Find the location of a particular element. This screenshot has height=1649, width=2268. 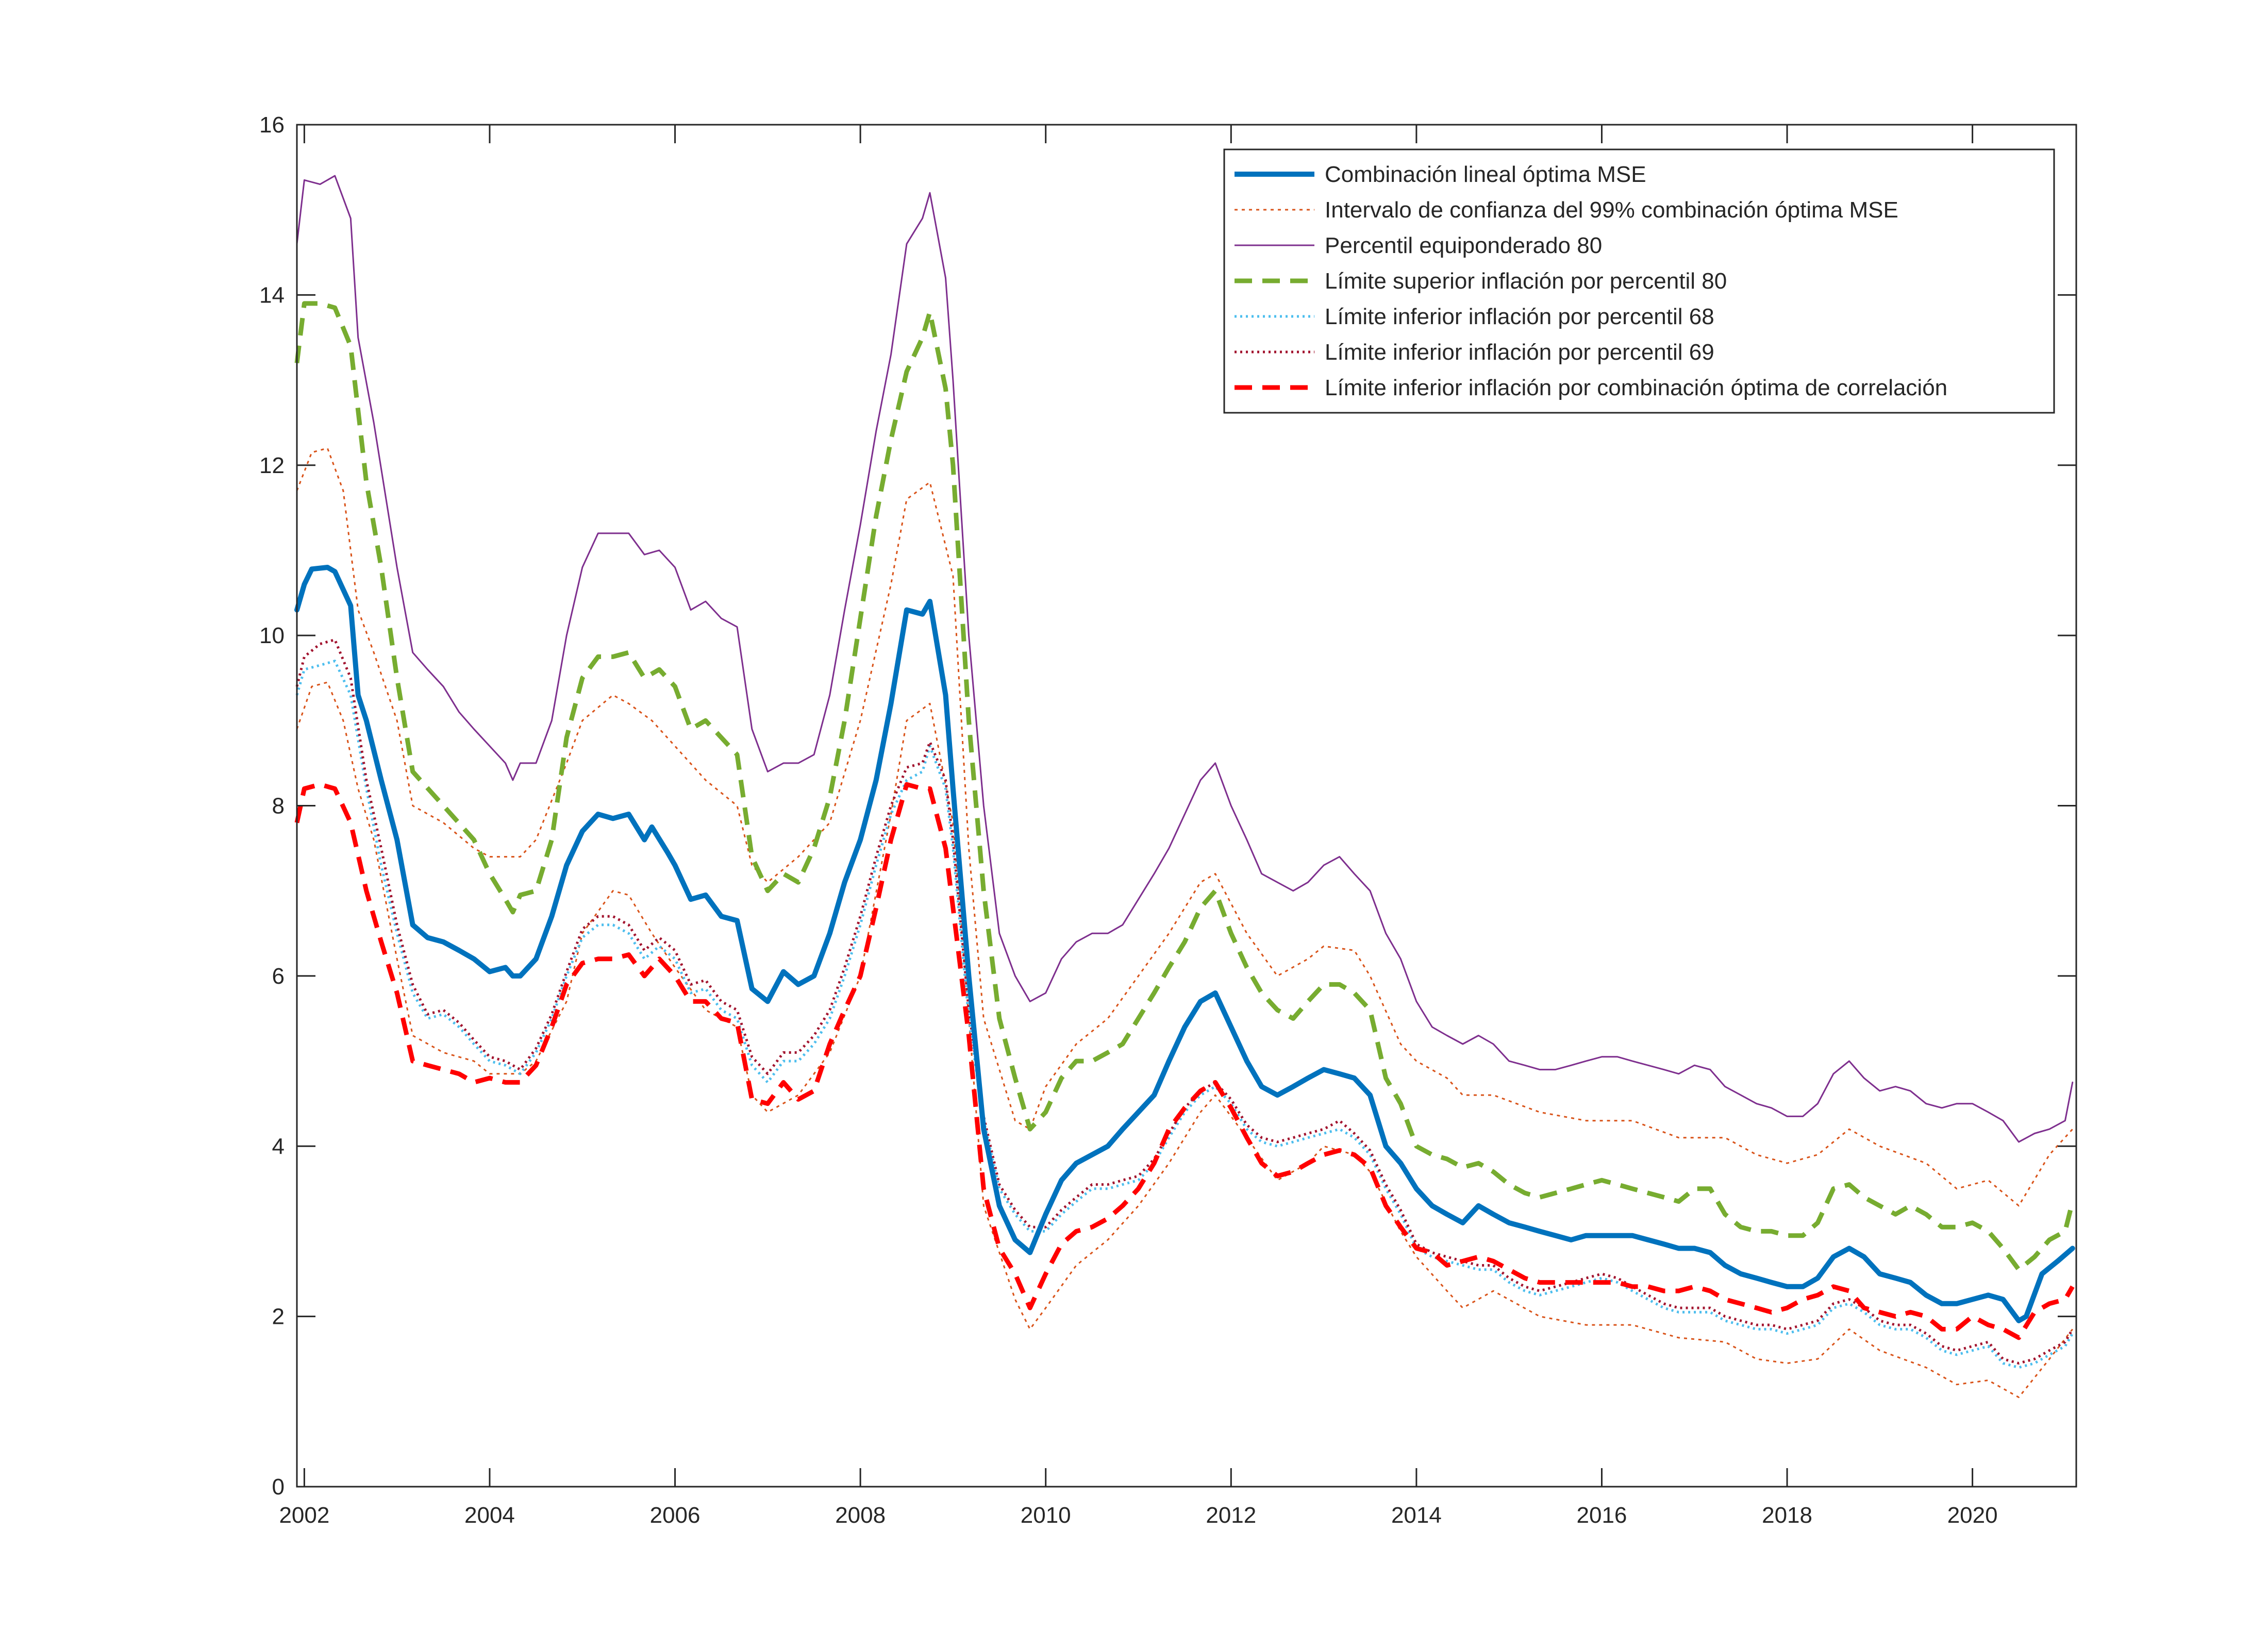

y-tick-label: 8 is located at coordinates (278, 806).